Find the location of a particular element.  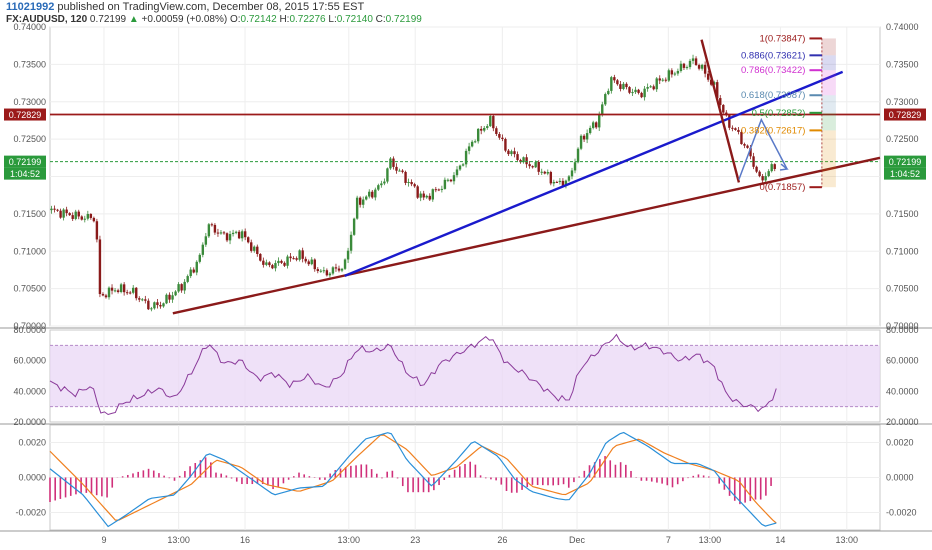

countdown-tag-right: 1:04:52 is located at coordinates (905, 174).